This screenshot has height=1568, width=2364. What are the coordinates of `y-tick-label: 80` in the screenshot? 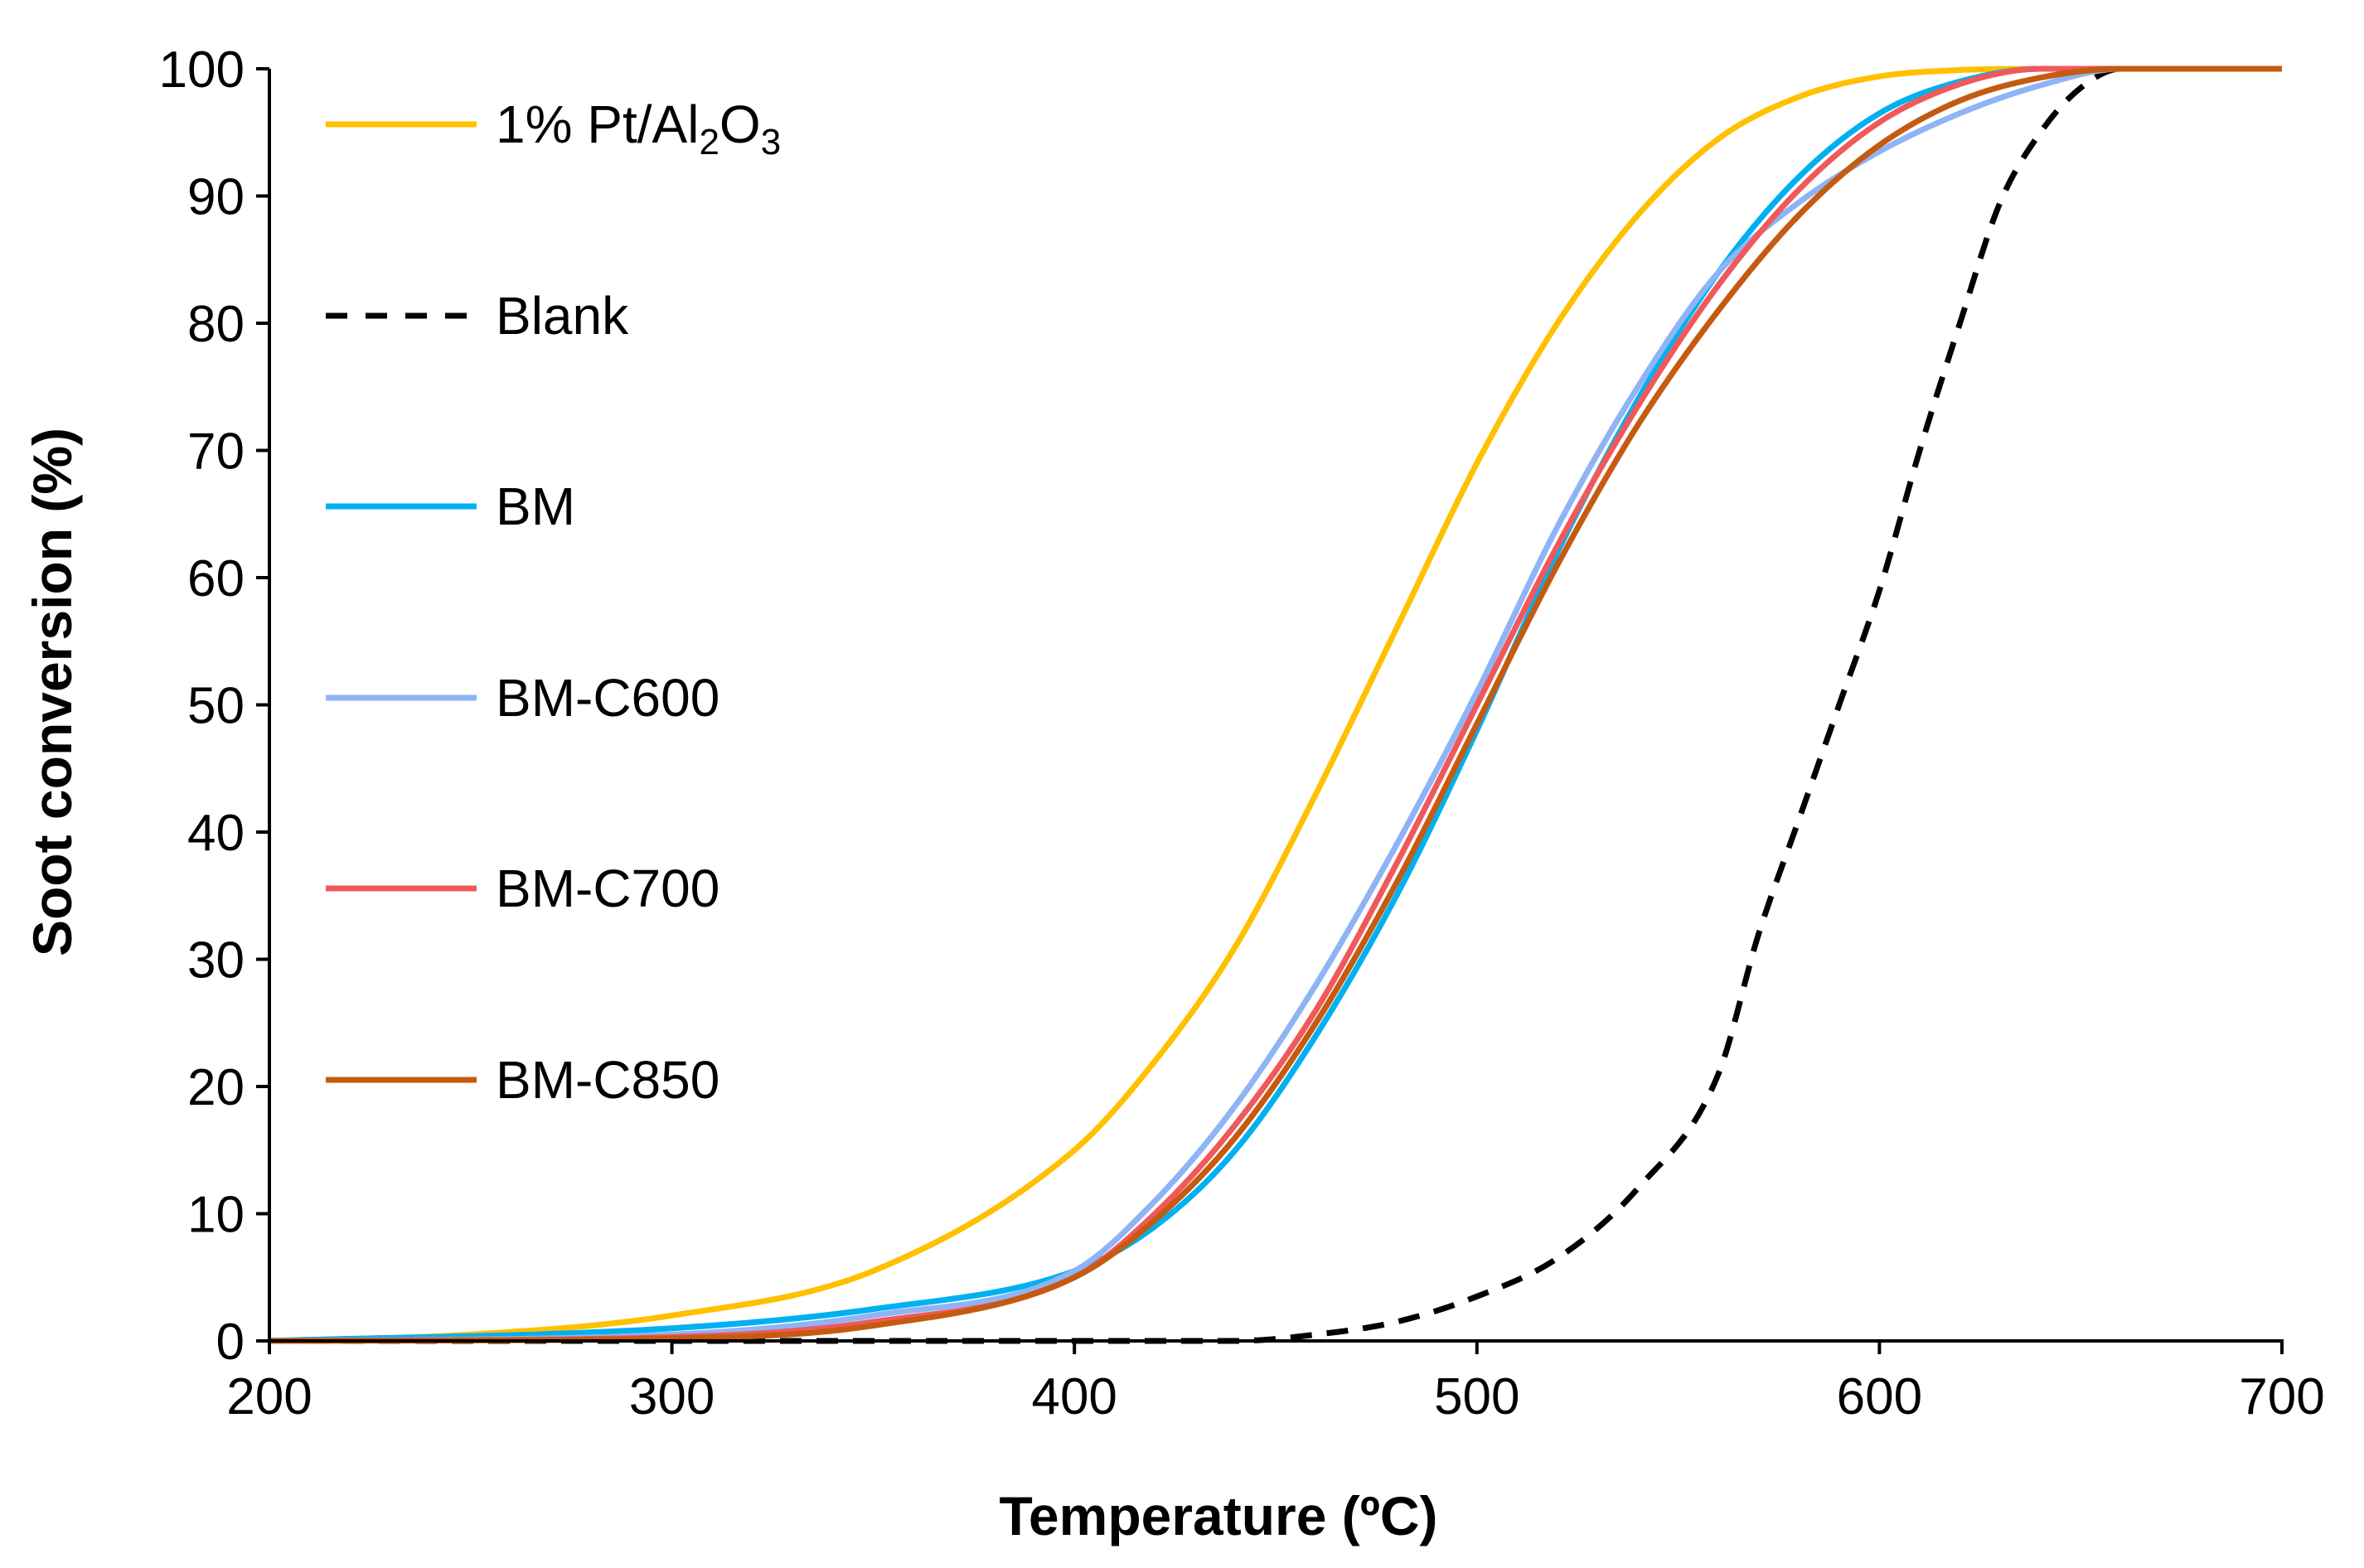 It's located at (216, 324).